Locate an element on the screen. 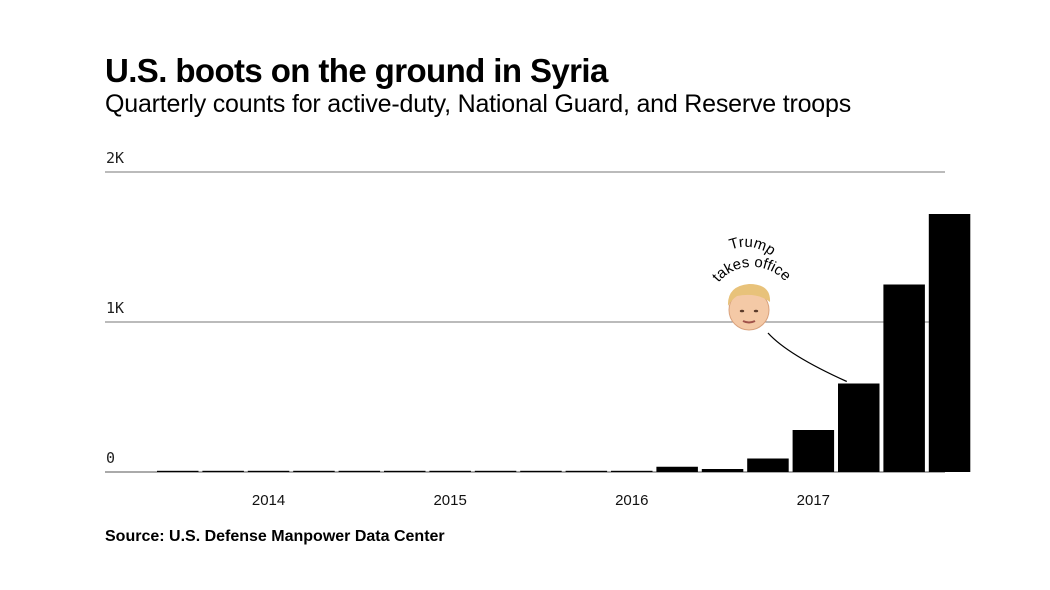 This screenshot has width=1050, height=590. trump-portrait is located at coordinates (749, 307).